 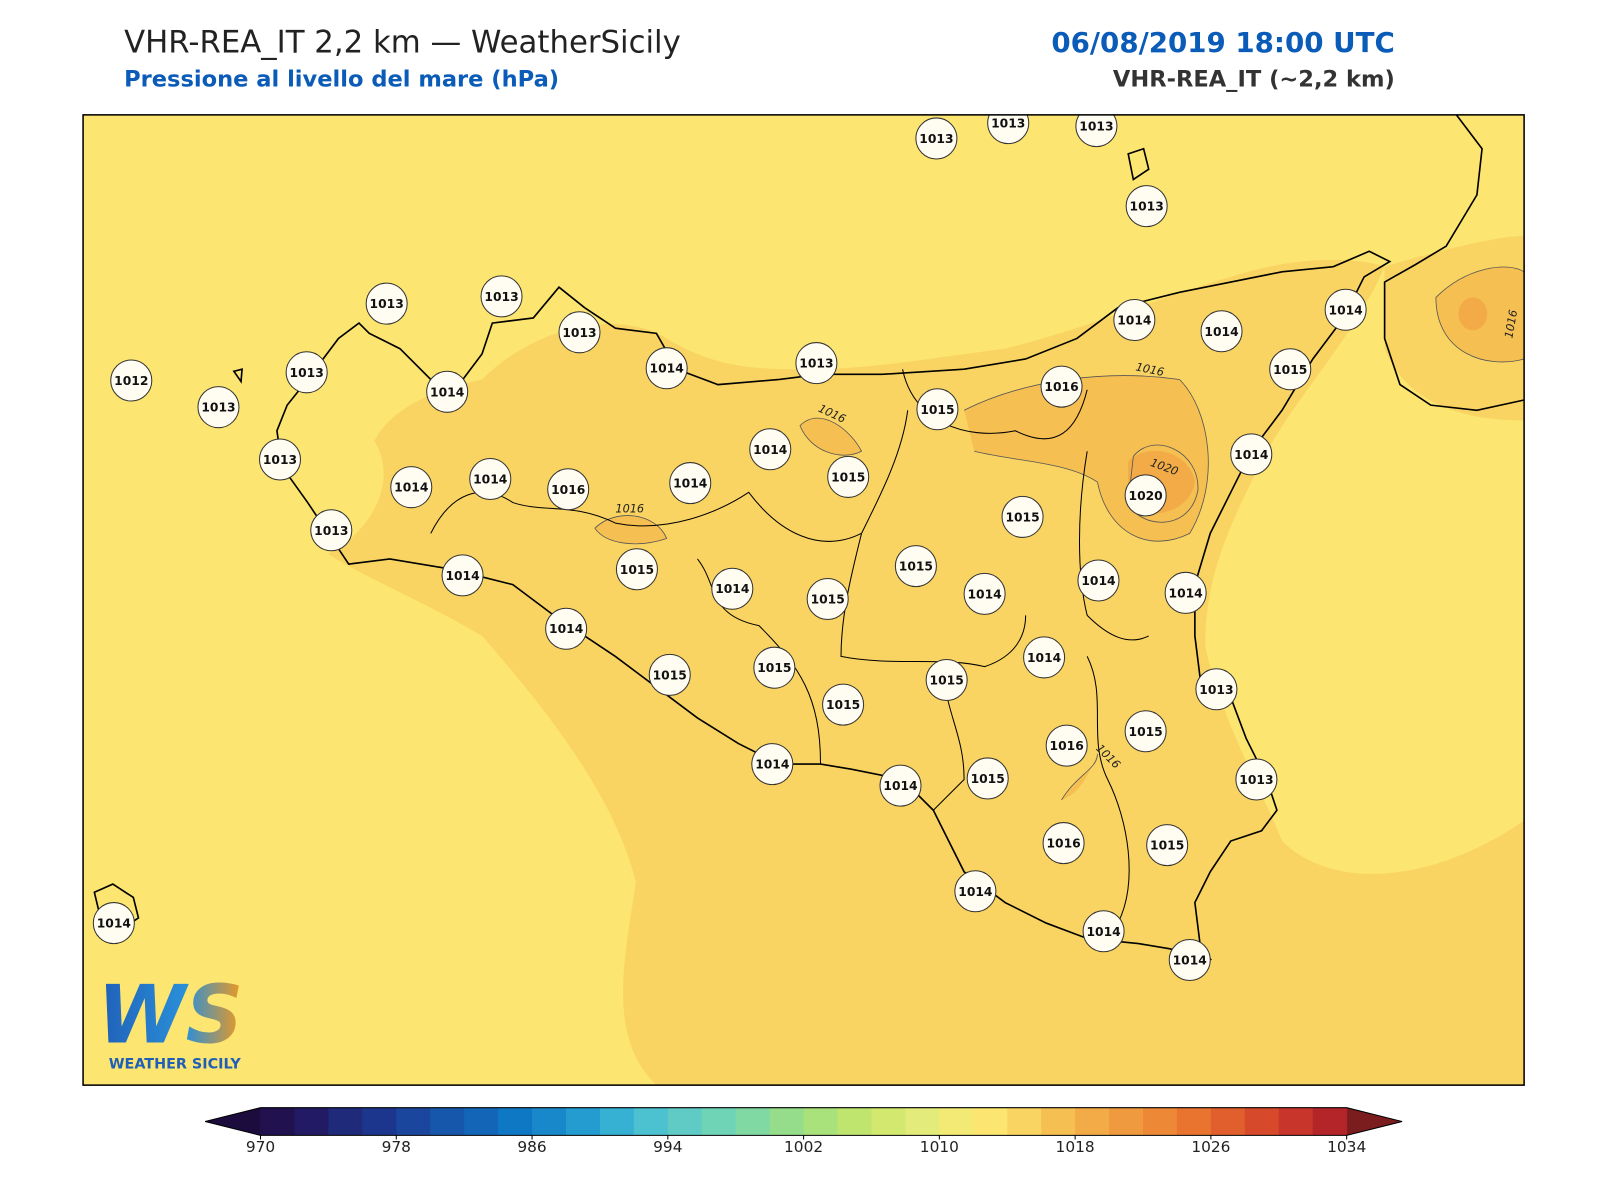 What do you see at coordinates (396, 1147) in the screenshot?
I see `colorbar-tick-label: 978` at bounding box center [396, 1147].